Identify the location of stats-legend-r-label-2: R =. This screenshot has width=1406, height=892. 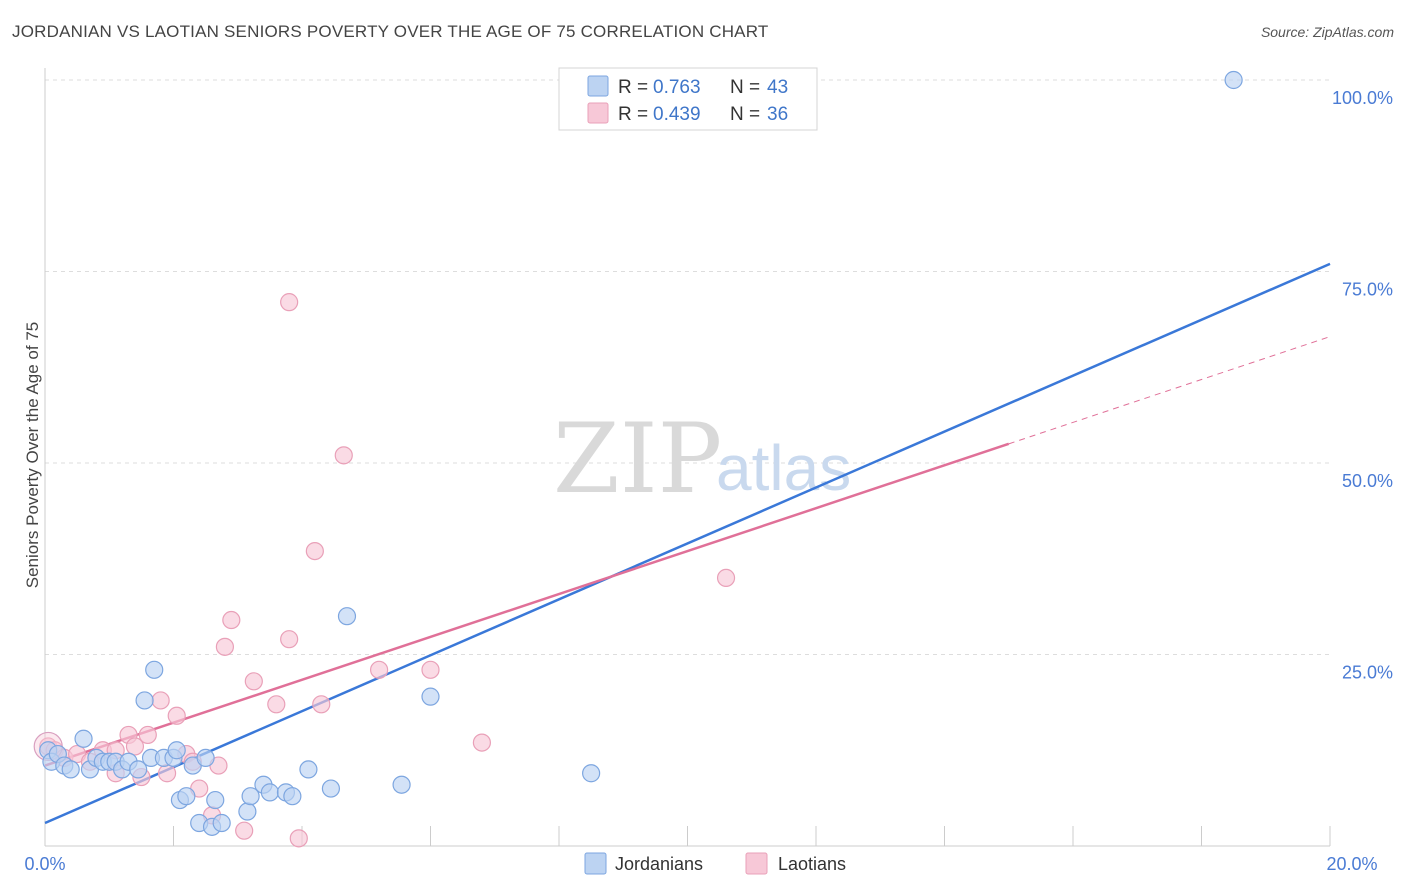
(633, 114).